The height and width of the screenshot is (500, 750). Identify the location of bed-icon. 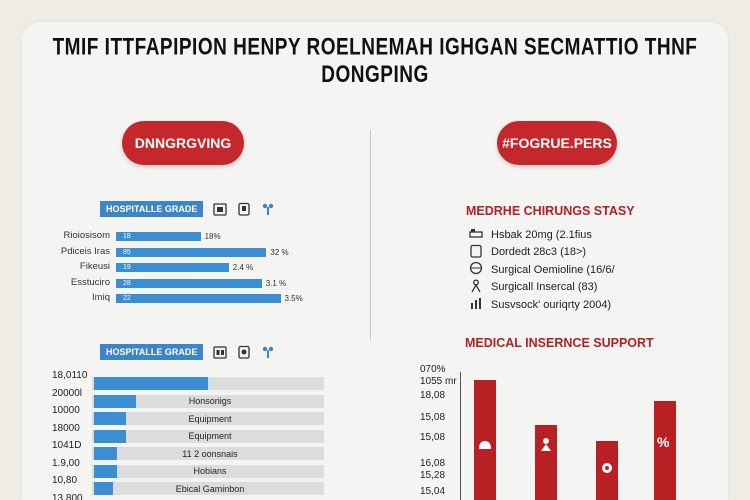
(476, 234).